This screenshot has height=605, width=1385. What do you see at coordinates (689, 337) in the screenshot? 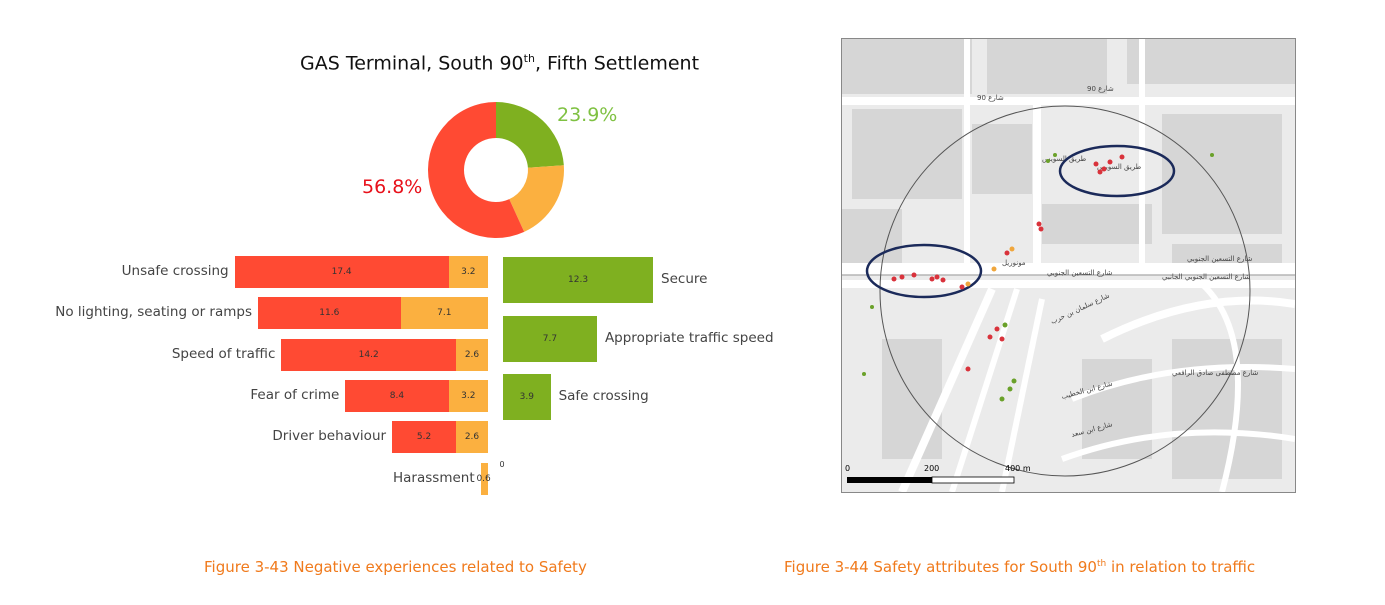
I see `positive-category-label: Appropriate traffic speed` at bounding box center [689, 337].